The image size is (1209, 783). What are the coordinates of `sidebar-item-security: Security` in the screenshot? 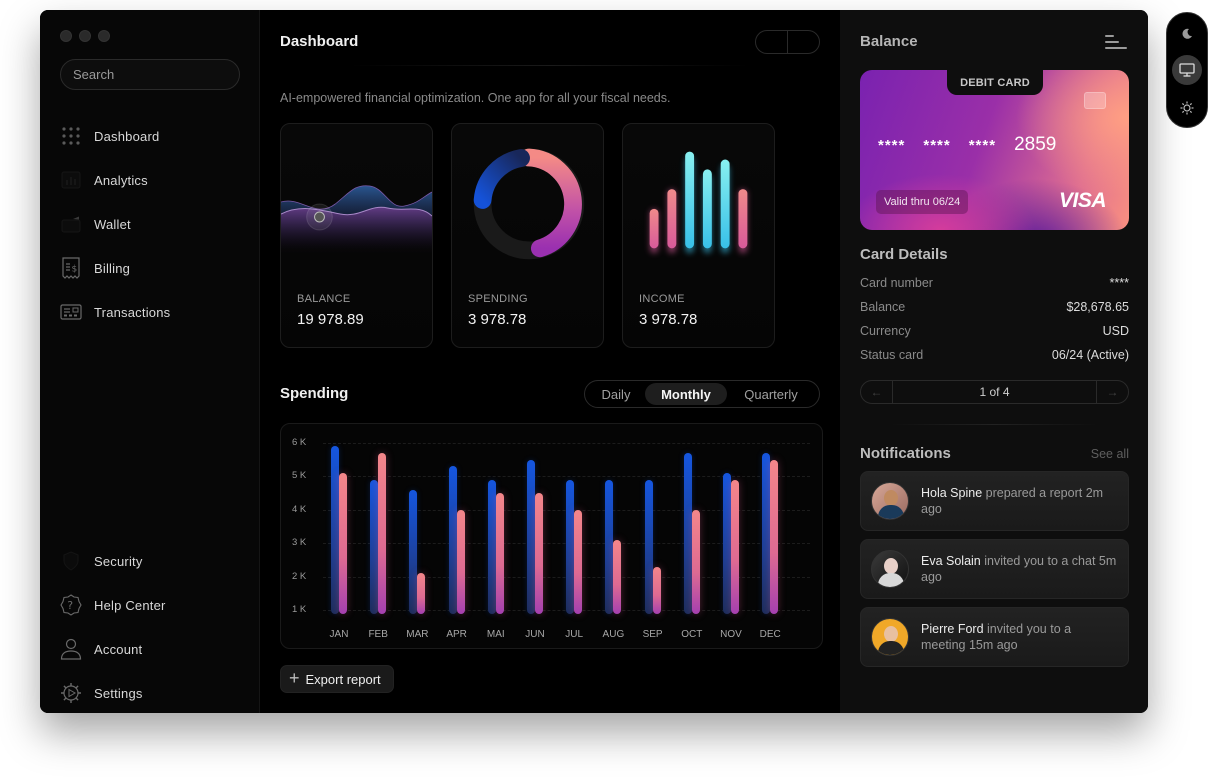 It's located at (155, 561).